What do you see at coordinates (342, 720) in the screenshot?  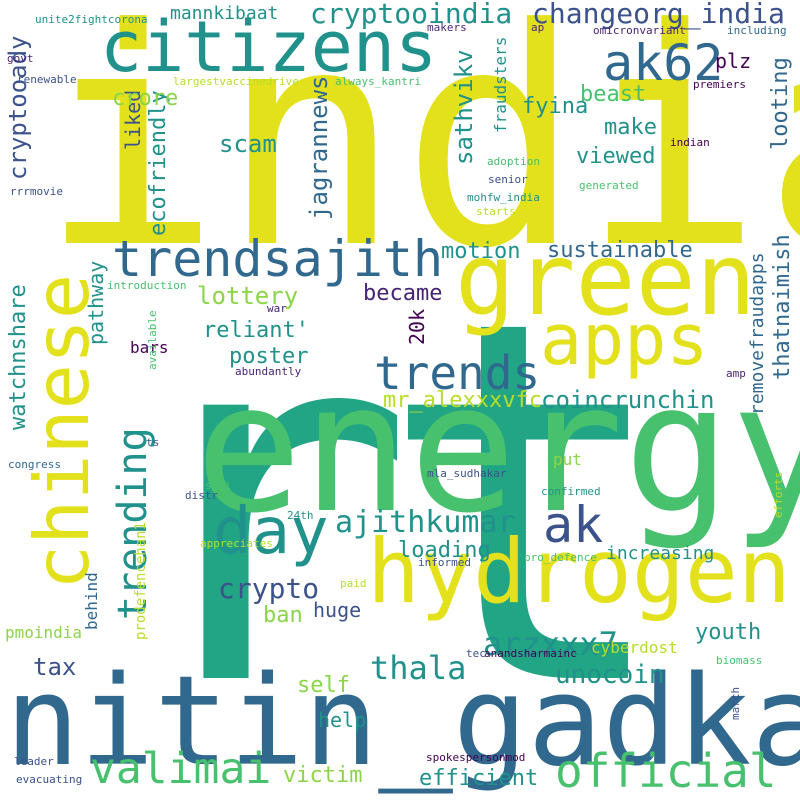 I see `word-help: help` at bounding box center [342, 720].